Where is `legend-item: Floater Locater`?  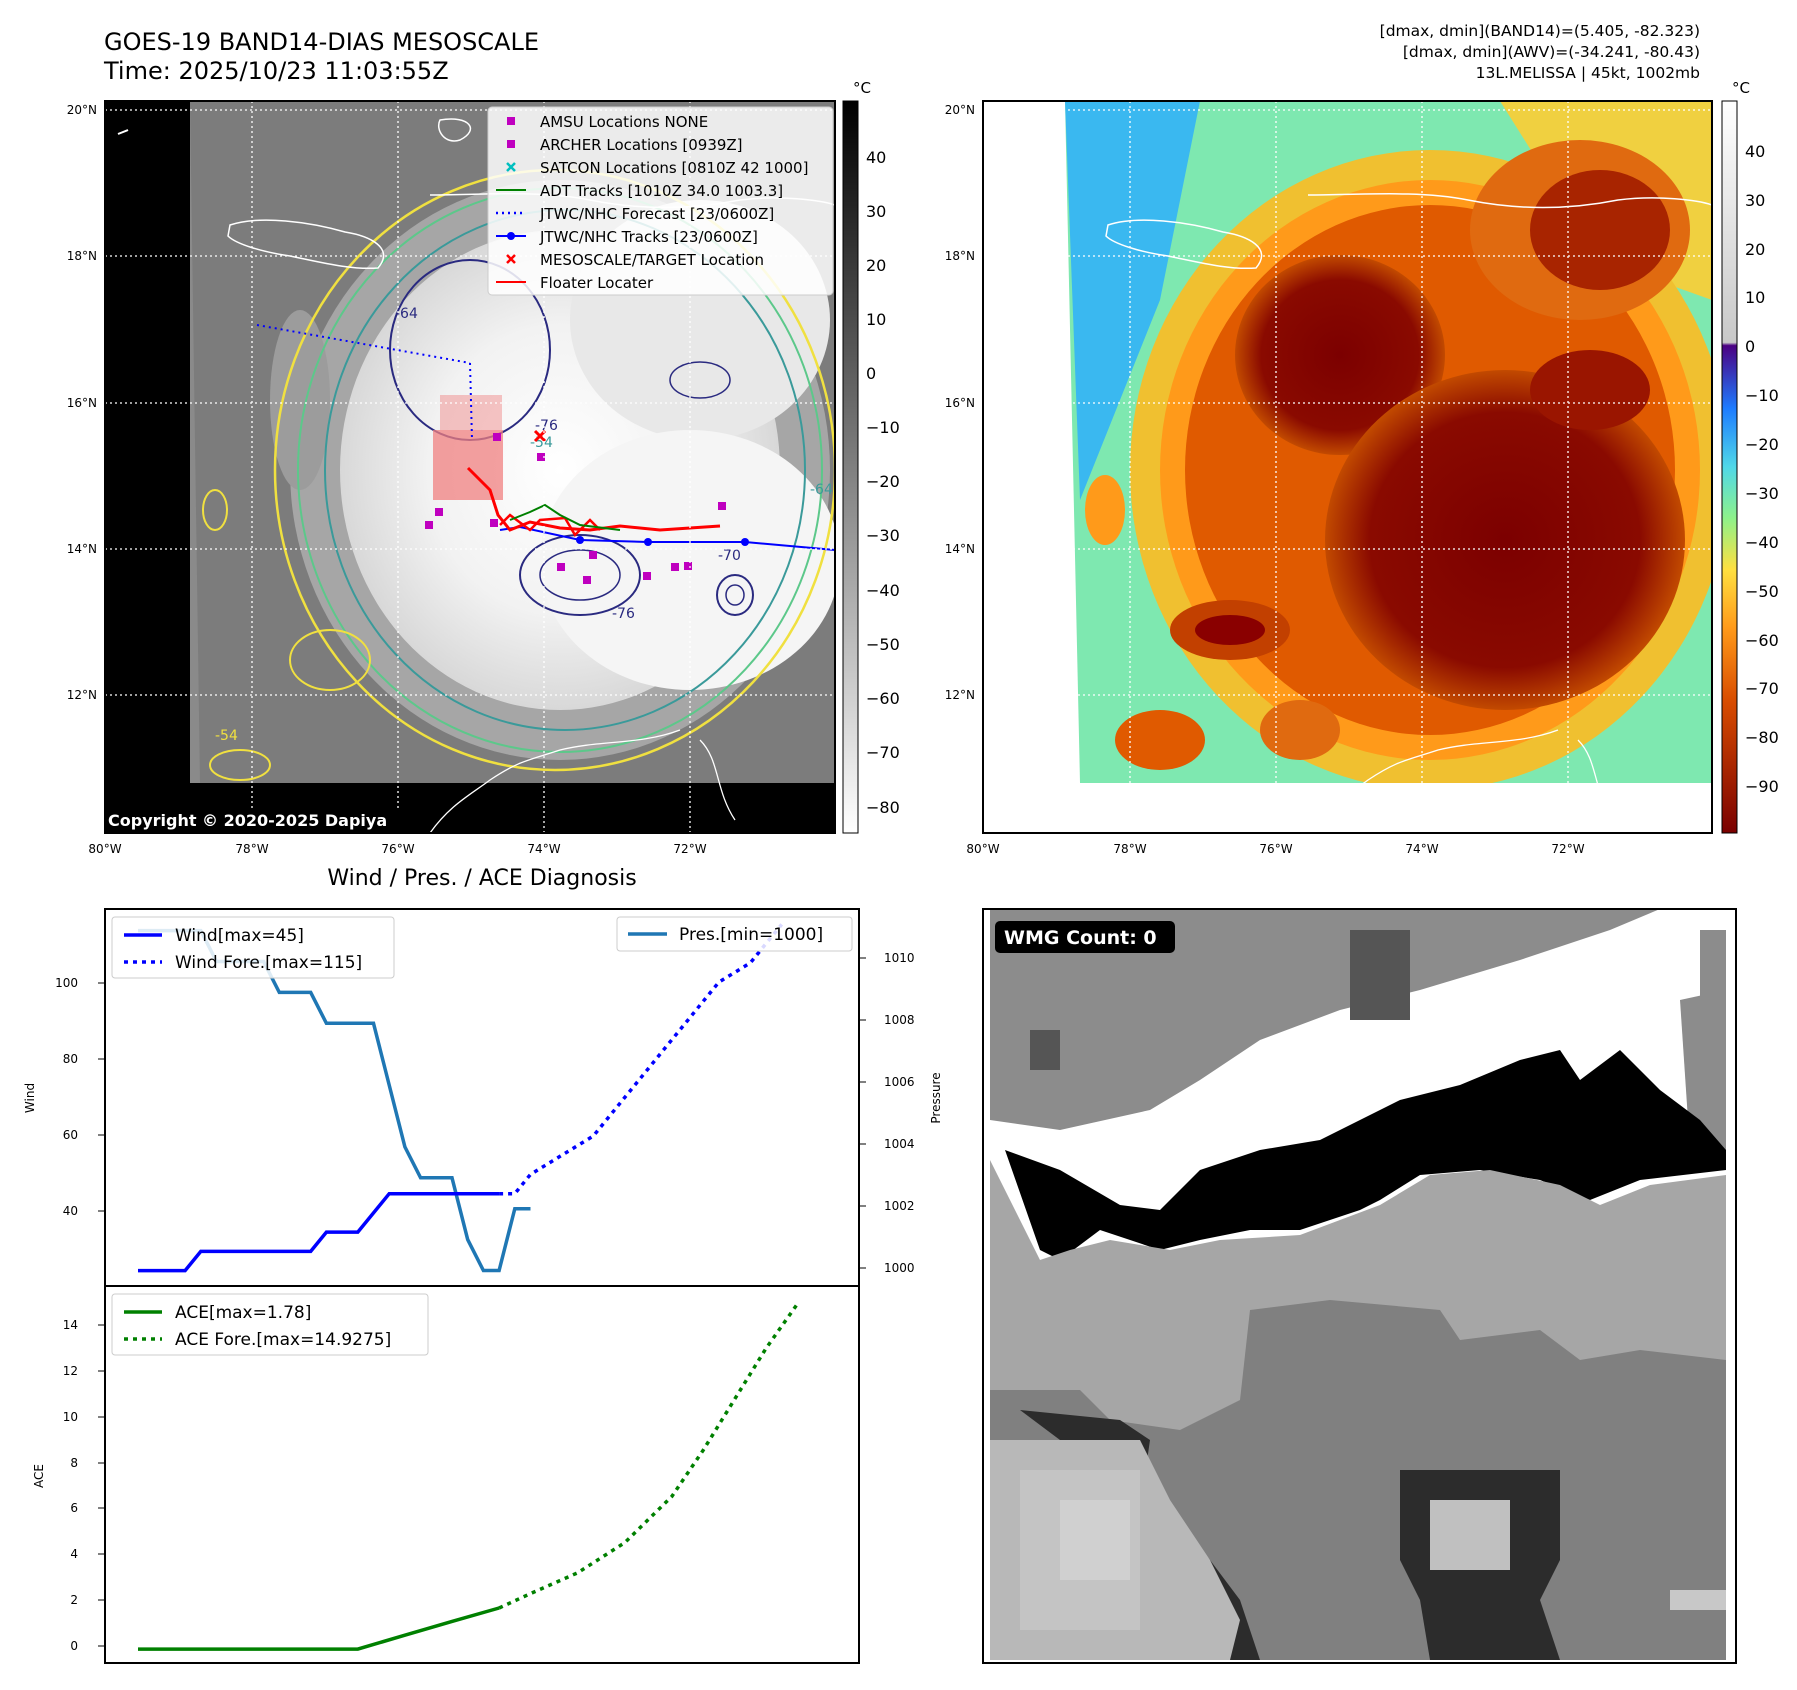
legend-item: Floater Locater is located at coordinates (597, 283).